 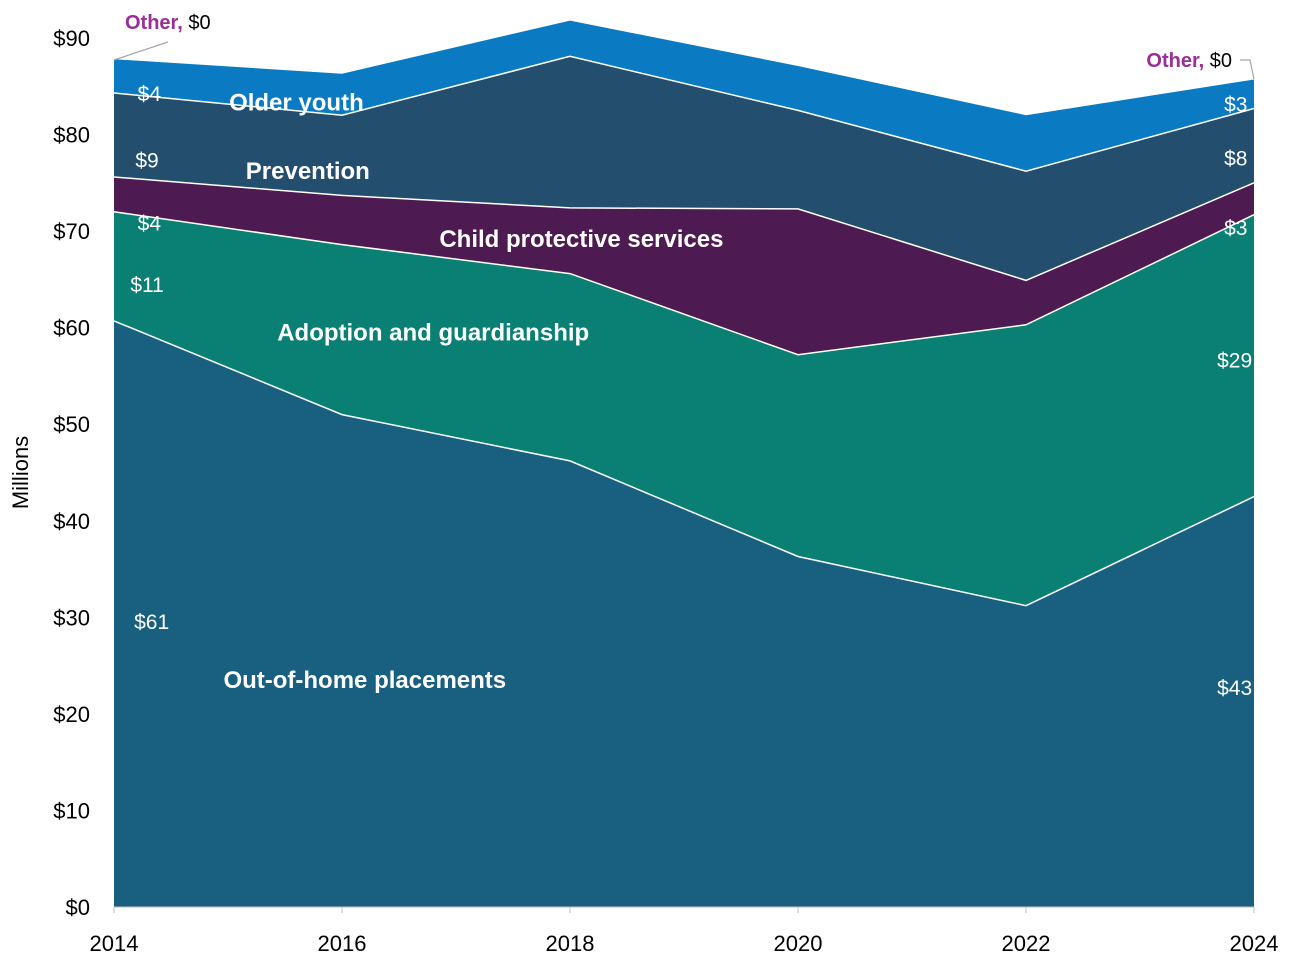 What do you see at coordinates (798, 943) in the screenshot?
I see `x-tick-label: 2020` at bounding box center [798, 943].